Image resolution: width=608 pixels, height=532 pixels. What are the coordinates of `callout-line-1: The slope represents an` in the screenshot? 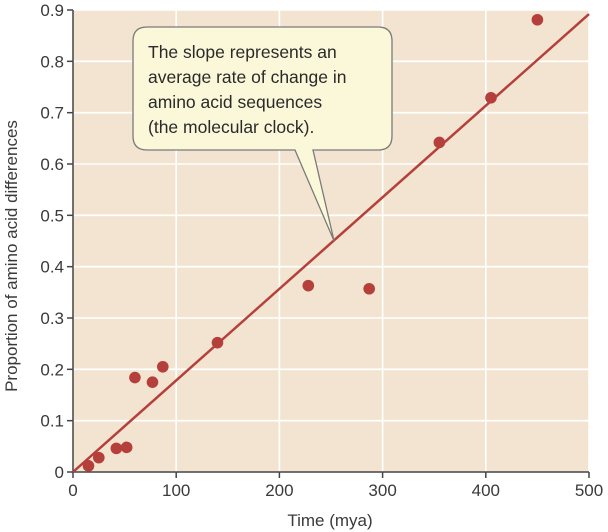 It's located at (242, 52).